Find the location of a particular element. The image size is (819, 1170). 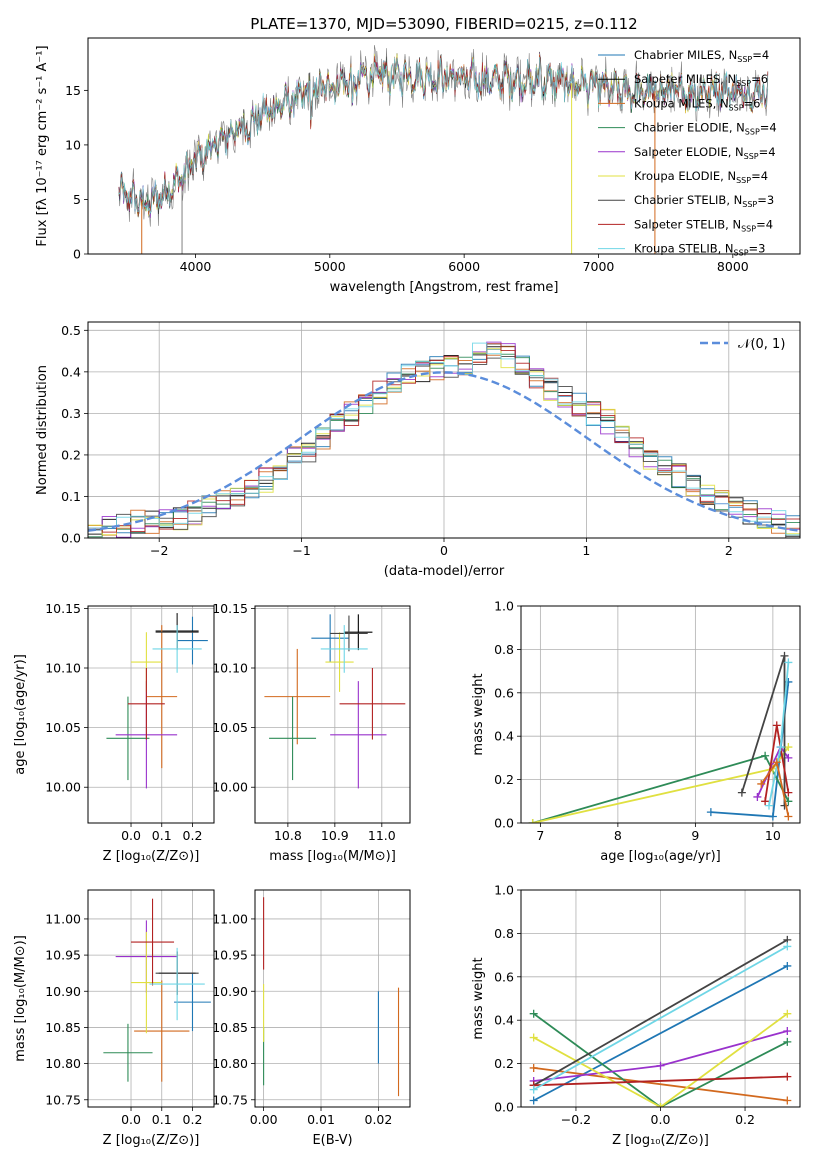

x-tick-label: 11.0 is located at coordinates (382, 835).